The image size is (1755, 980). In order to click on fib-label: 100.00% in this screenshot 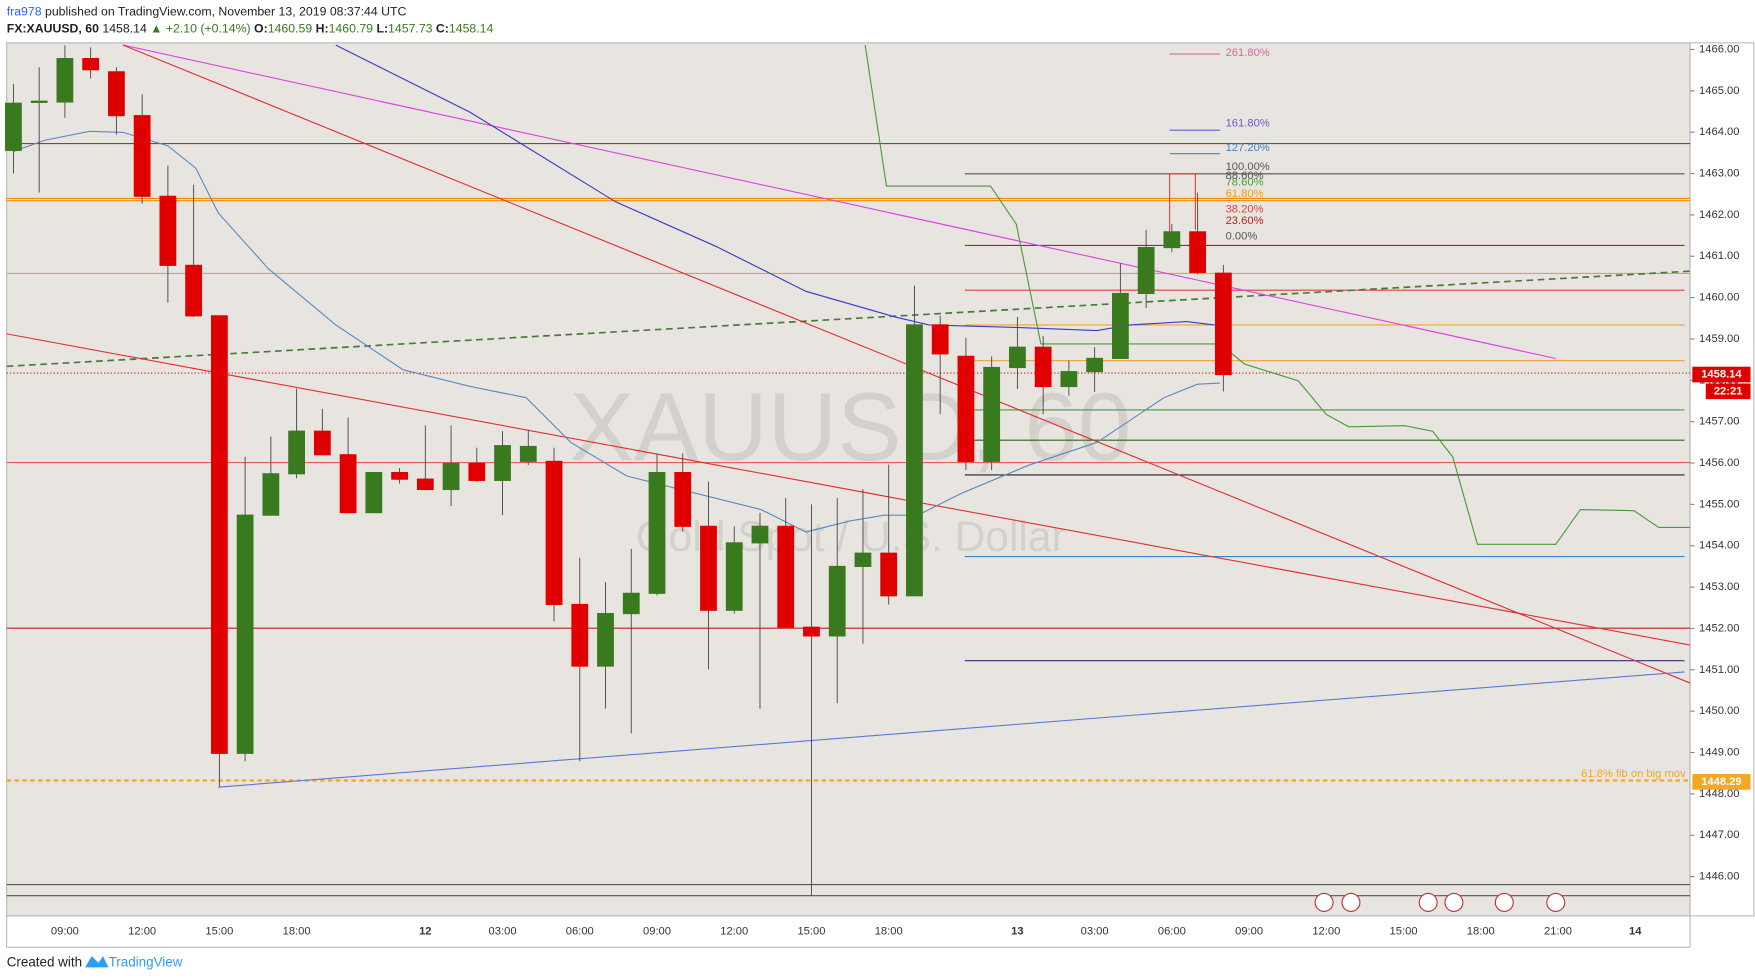, I will do `click(1248, 167)`.